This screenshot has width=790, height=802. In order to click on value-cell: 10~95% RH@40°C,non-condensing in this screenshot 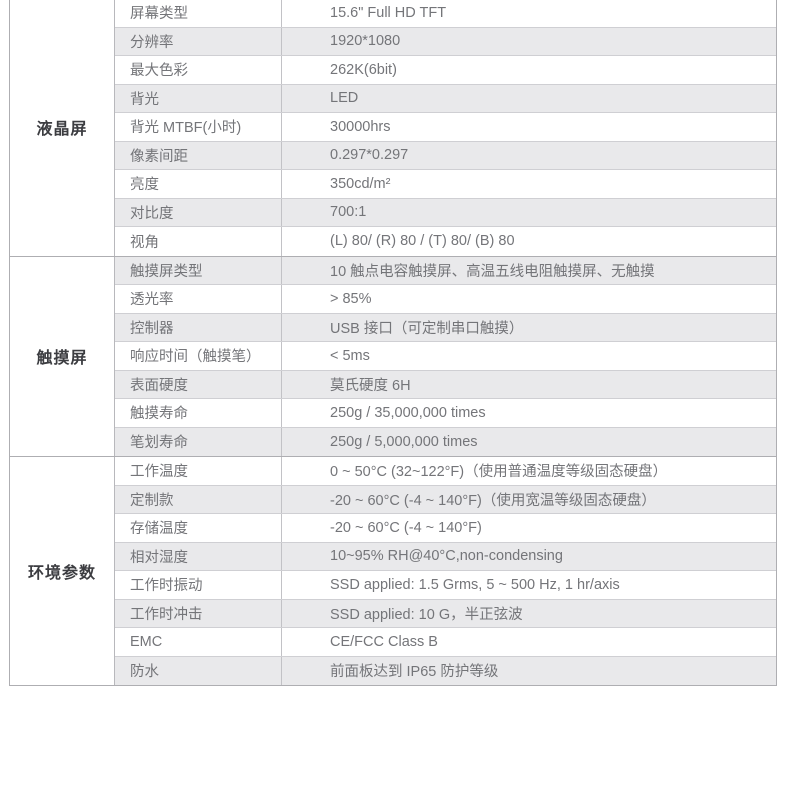, I will do `click(446, 556)`.